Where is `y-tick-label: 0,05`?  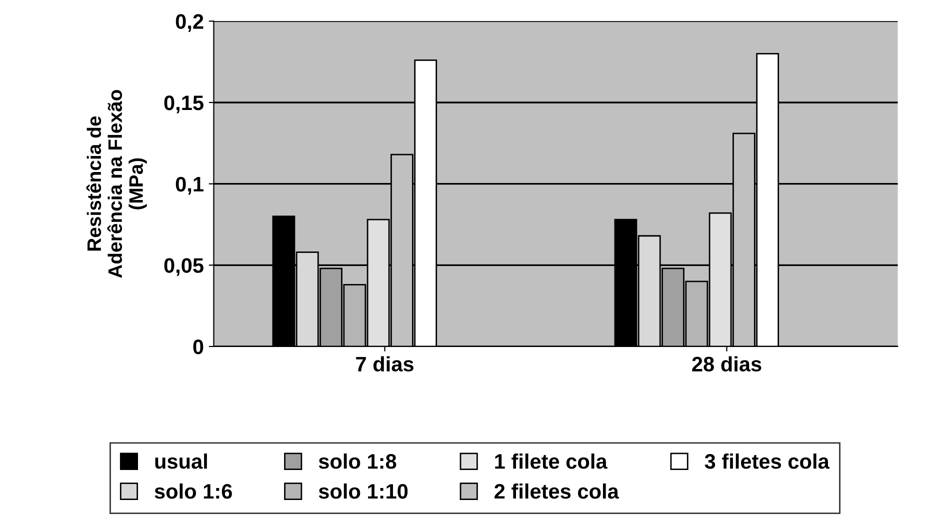 y-tick-label: 0,05 is located at coordinates (184, 267).